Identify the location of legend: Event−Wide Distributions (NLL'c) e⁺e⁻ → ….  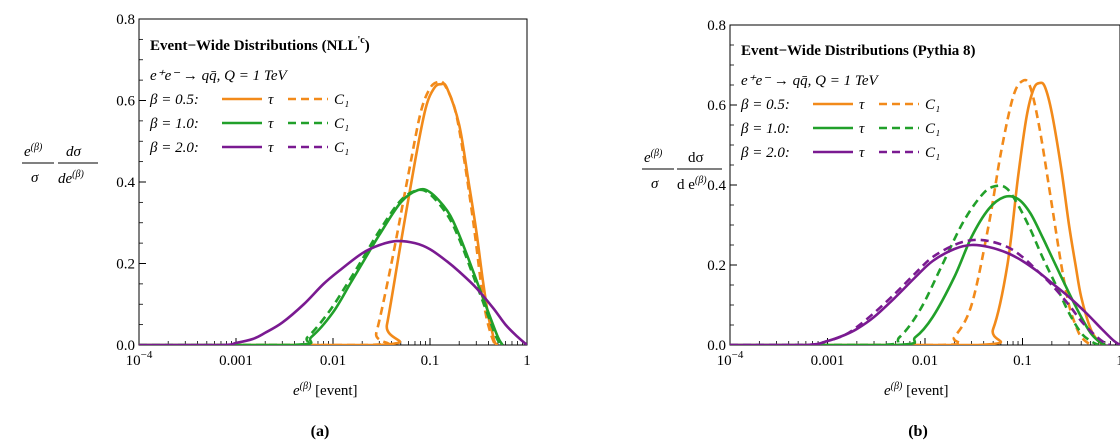
(259, 95).